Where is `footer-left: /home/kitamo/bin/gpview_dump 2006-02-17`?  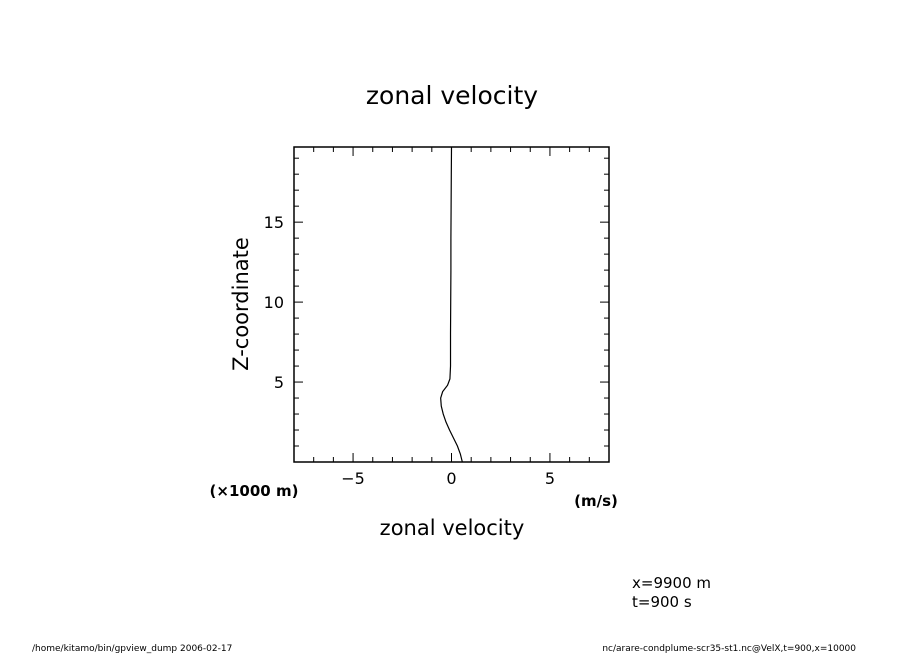
footer-left: /home/kitamo/bin/gpview_dump 2006-02-17 is located at coordinates (132, 649).